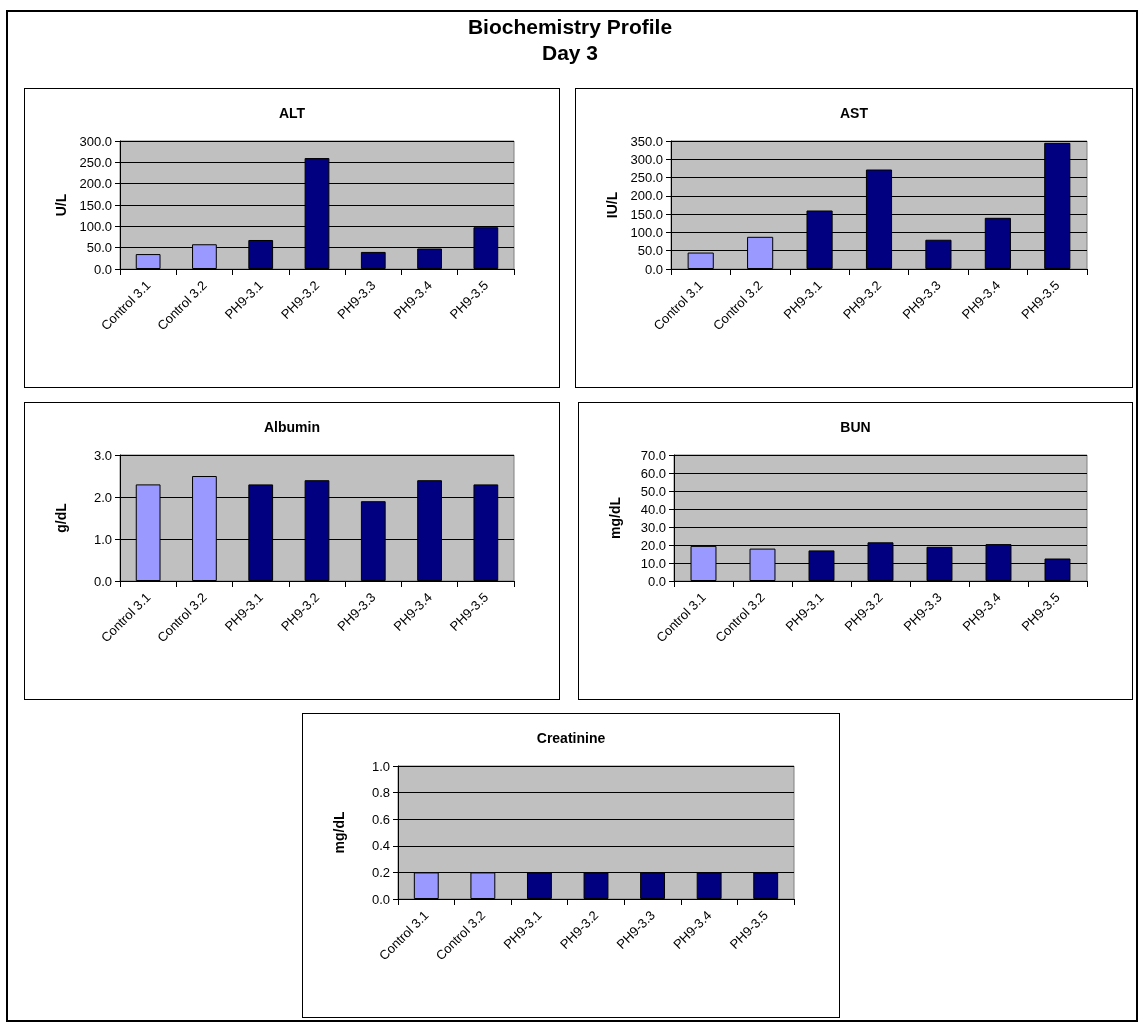 The height and width of the screenshot is (1024, 1141). What do you see at coordinates (612, 205) in the screenshot?
I see `y-axis-title: IU/L` at bounding box center [612, 205].